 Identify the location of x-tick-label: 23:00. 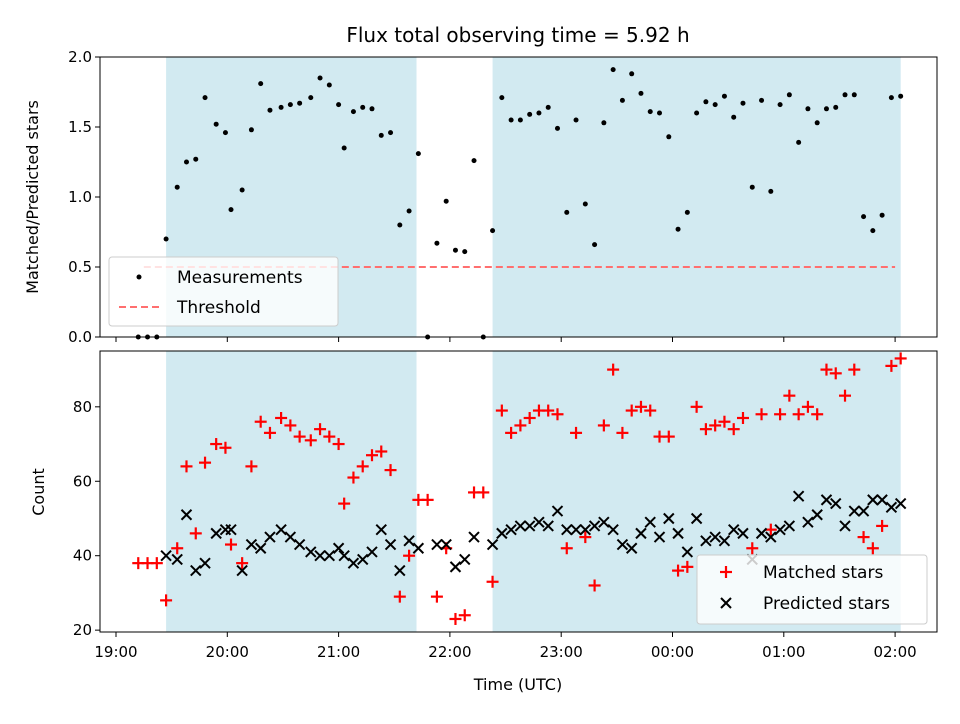
(561, 652).